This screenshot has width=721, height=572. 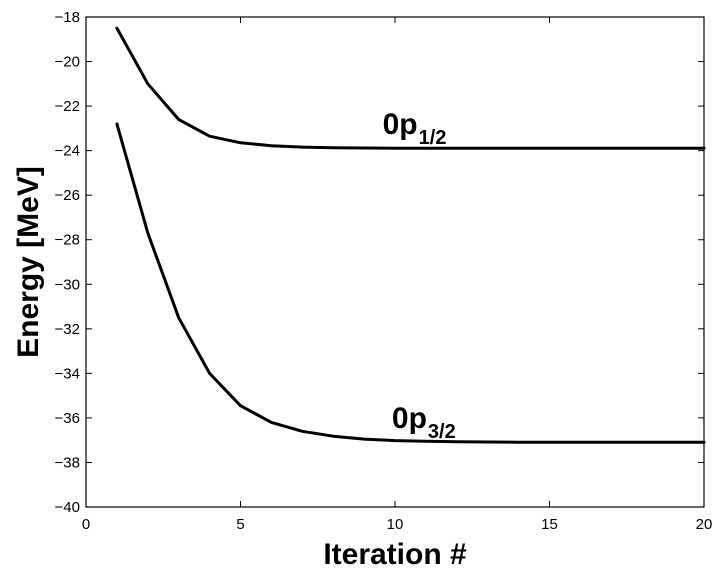 I want to click on y-tick-label: −30, so click(x=67, y=284).